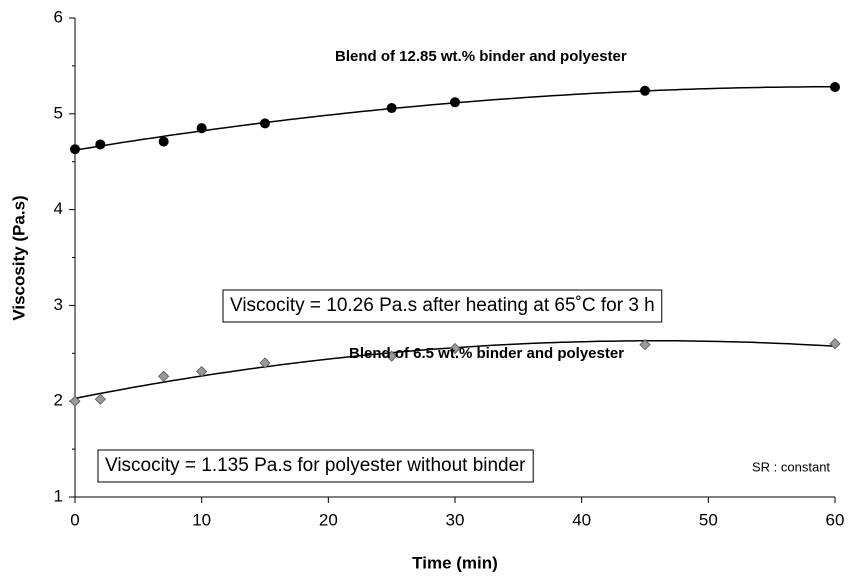 Image resolution: width=851 pixels, height=581 pixels. I want to click on series-label: Blend of 12.85 wt.% binder and polyester, so click(481, 56).